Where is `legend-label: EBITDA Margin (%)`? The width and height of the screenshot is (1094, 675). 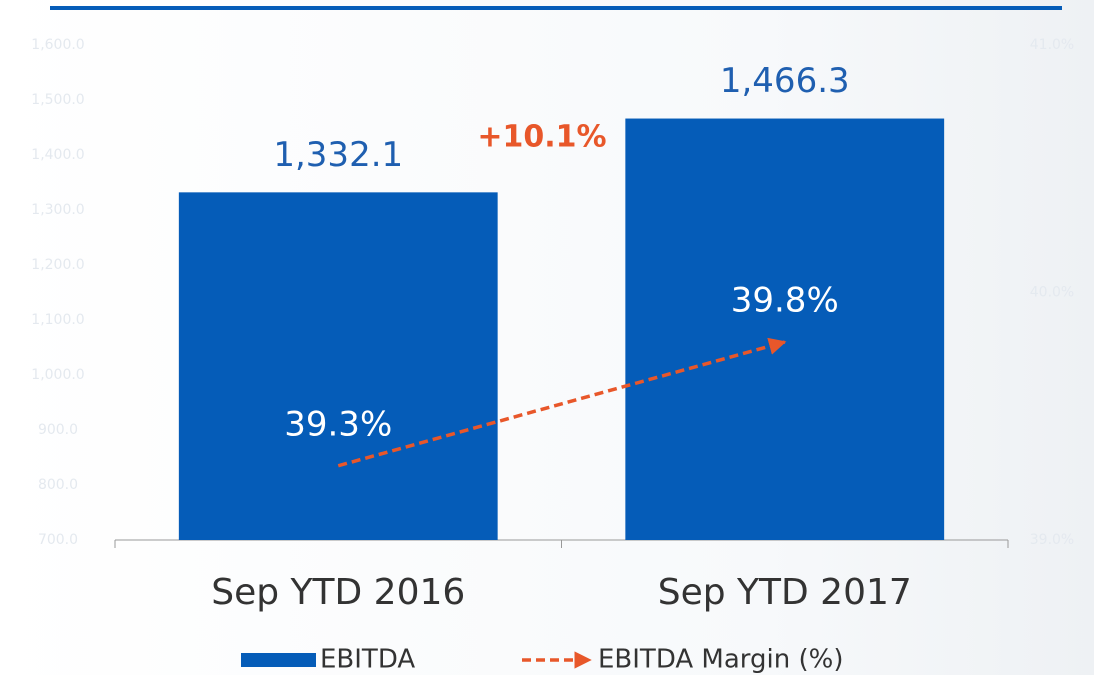
legend-label: EBITDA Margin (%) is located at coordinates (721, 660).